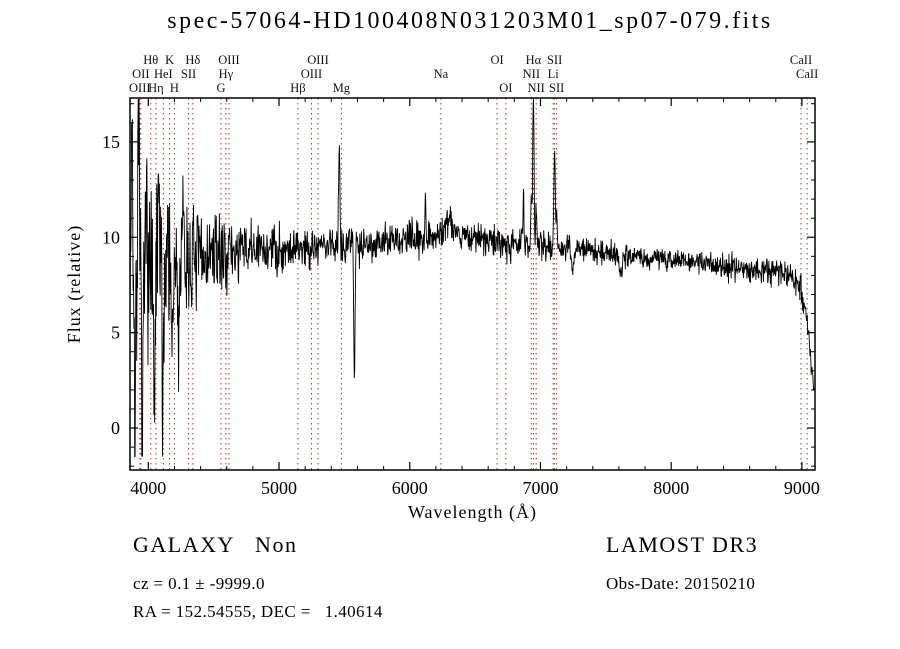  What do you see at coordinates (258, 611) in the screenshot?
I see `ra-dec-coordinates: RA = 152.54555, DEC = 1.40614` at bounding box center [258, 611].